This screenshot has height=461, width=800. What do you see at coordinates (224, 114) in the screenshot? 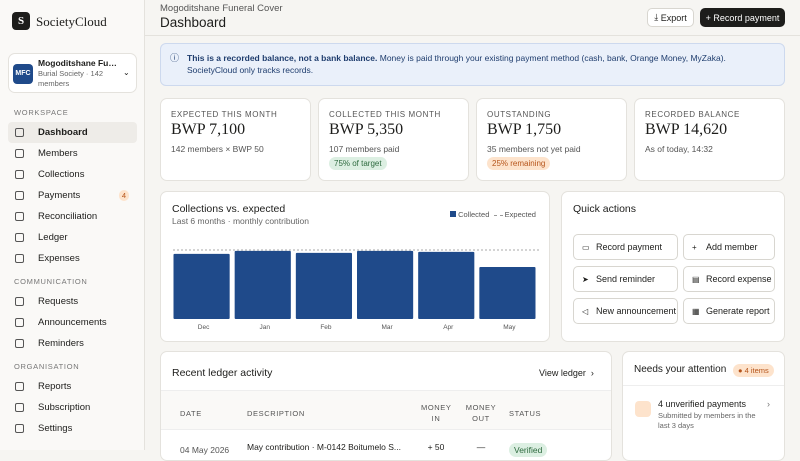
I see `stat-label: EXPECTED THIS MONTH` at bounding box center [224, 114].